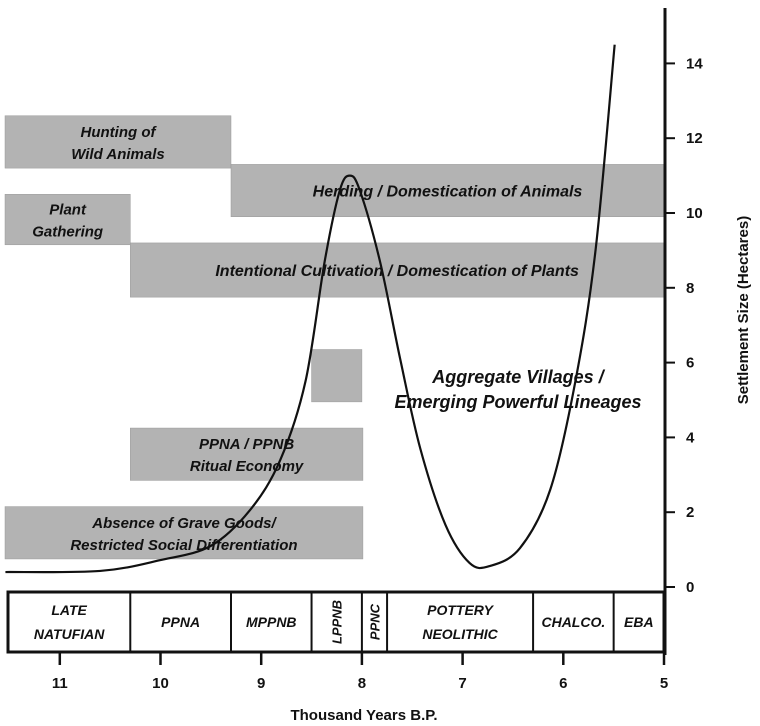  Describe the element at coordinates (690, 512) in the screenshot. I see `y-tick-label: 2` at that location.